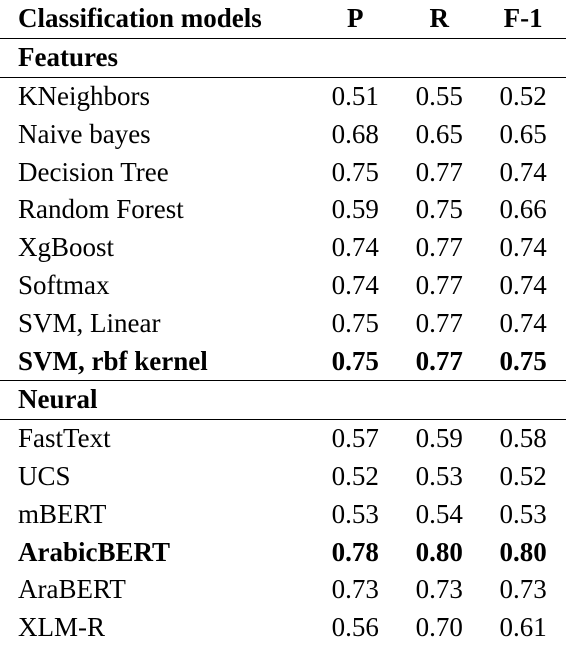 The height and width of the screenshot is (647, 566). I want to click on precision-cell: 0.73, so click(355, 589).